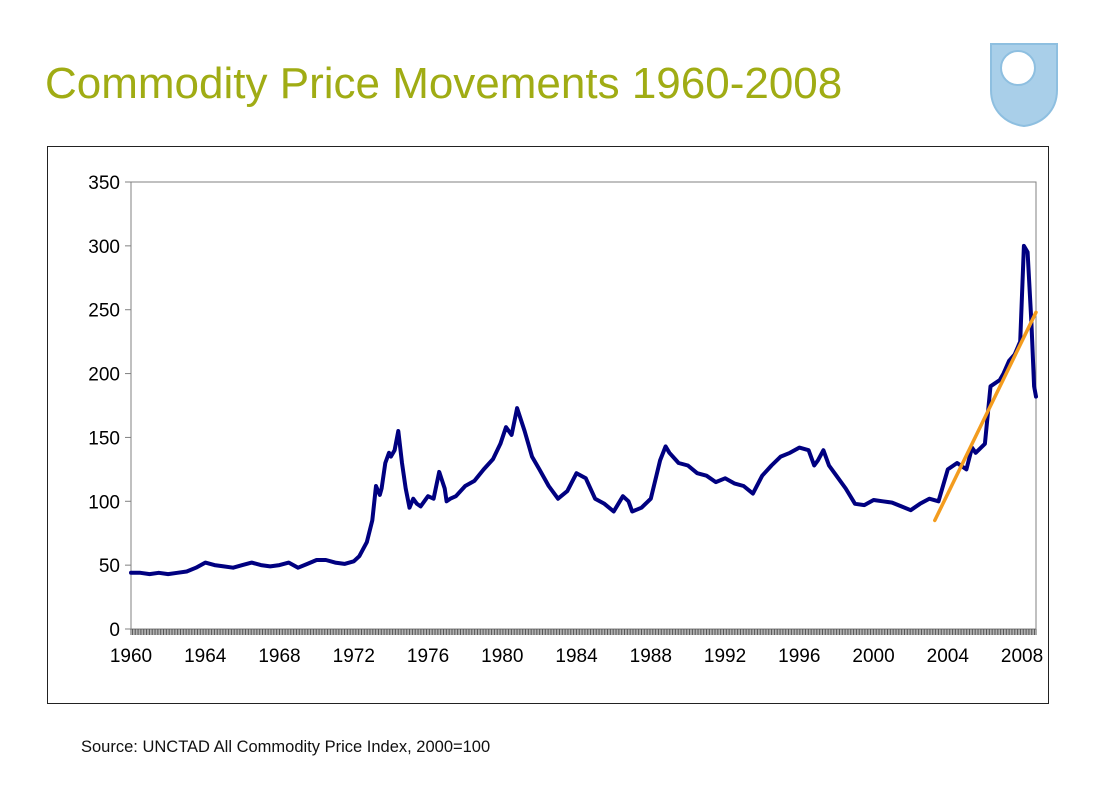  What do you see at coordinates (651, 656) in the screenshot?
I see `x-tick-label: 1988` at bounding box center [651, 656].